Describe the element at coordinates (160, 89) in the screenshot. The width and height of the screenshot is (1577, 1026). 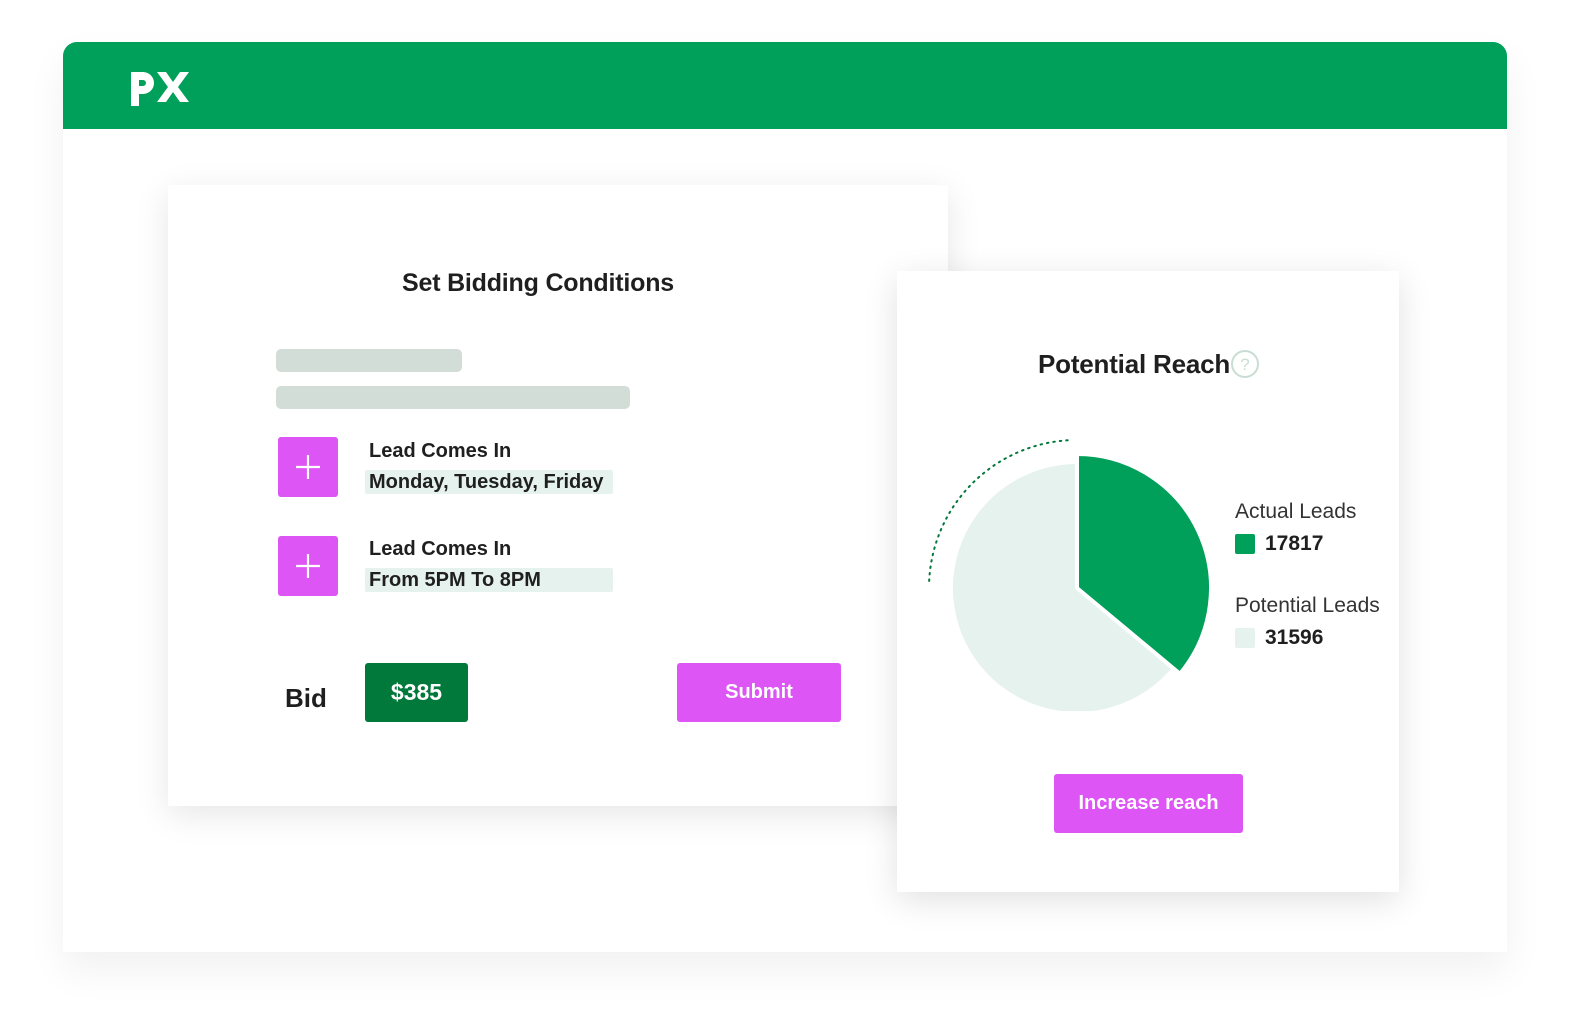
I see `px-logo-icon` at that location.